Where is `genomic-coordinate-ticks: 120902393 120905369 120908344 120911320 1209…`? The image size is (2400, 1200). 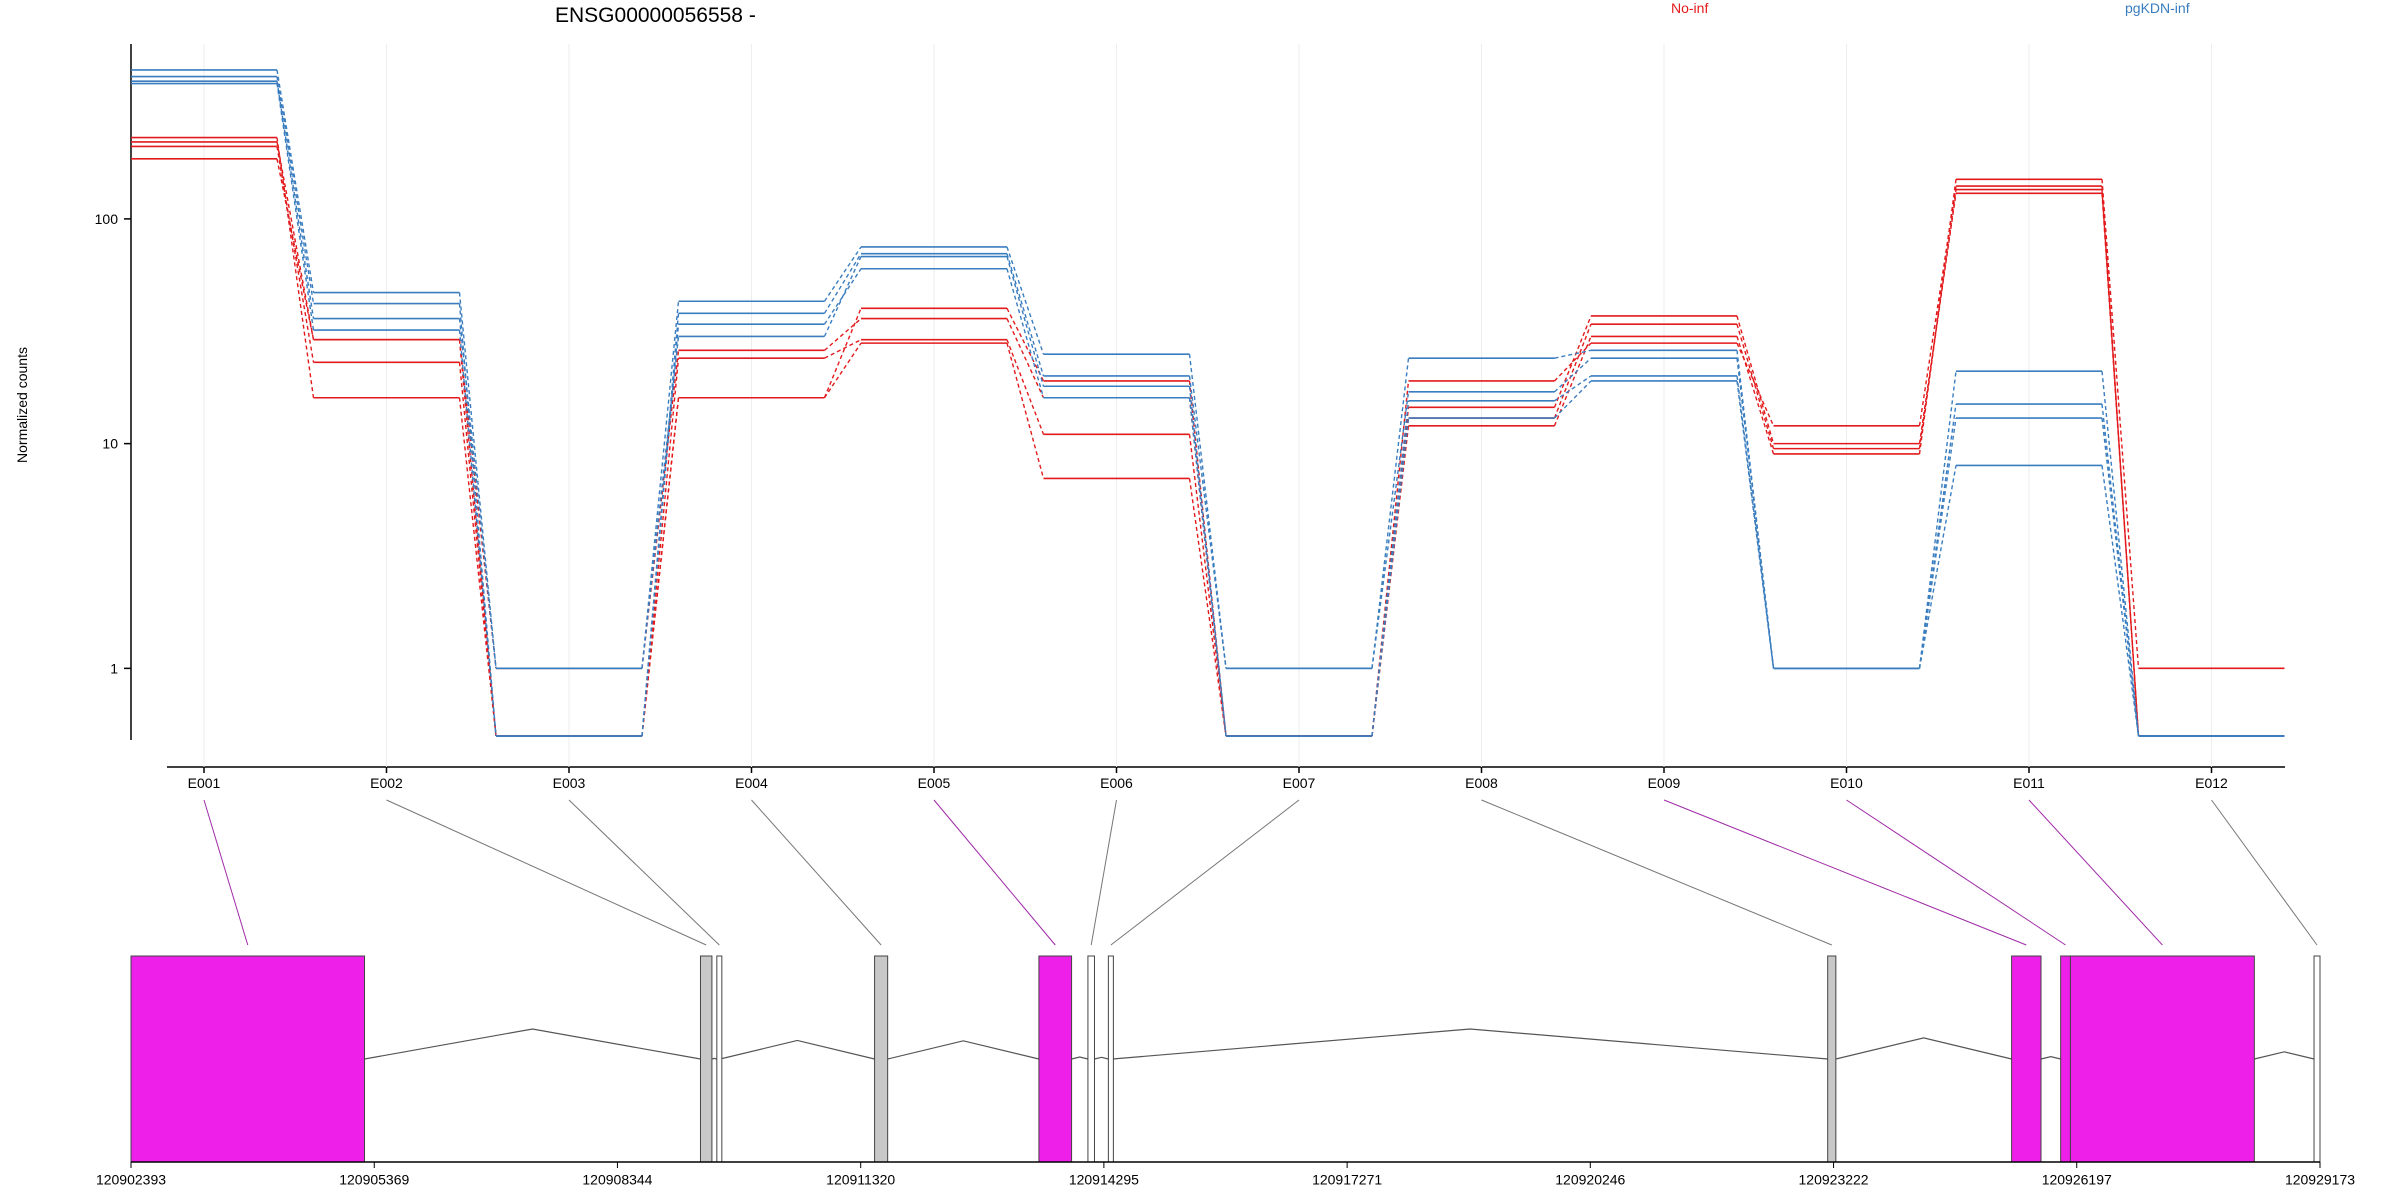 genomic-coordinate-ticks: 120902393 120905369 120908344 120911320 1209… is located at coordinates (1225, 1174).